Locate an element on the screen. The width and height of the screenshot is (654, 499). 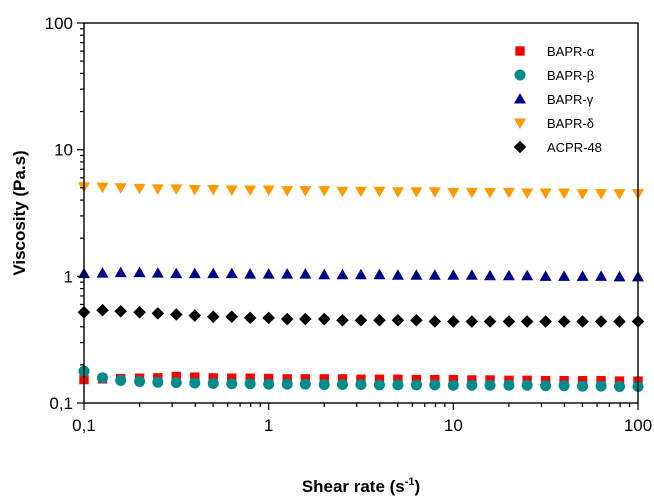
y-tick-label: 10 is located at coordinates (63, 150).